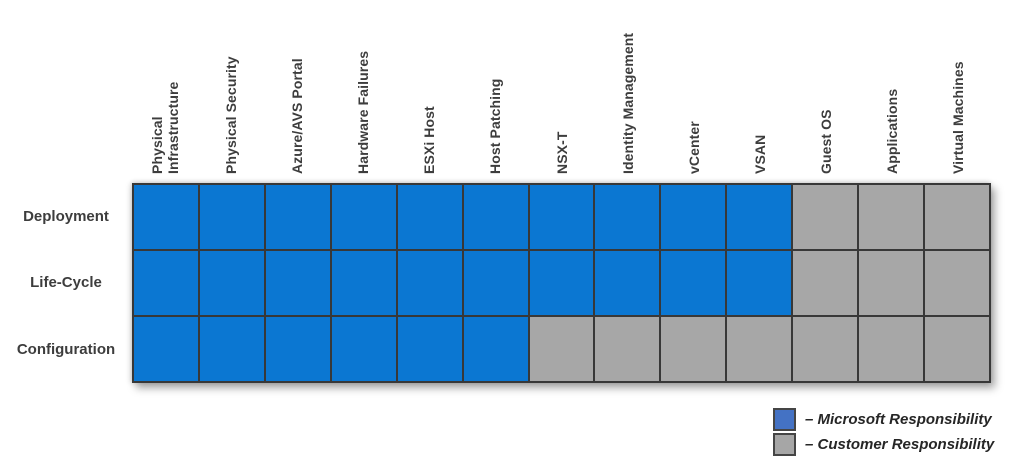 Image resolution: width=1024 pixels, height=472 pixels. I want to click on column-header-physical-infrastructure: Physical Infrastructure, so click(165, 127).